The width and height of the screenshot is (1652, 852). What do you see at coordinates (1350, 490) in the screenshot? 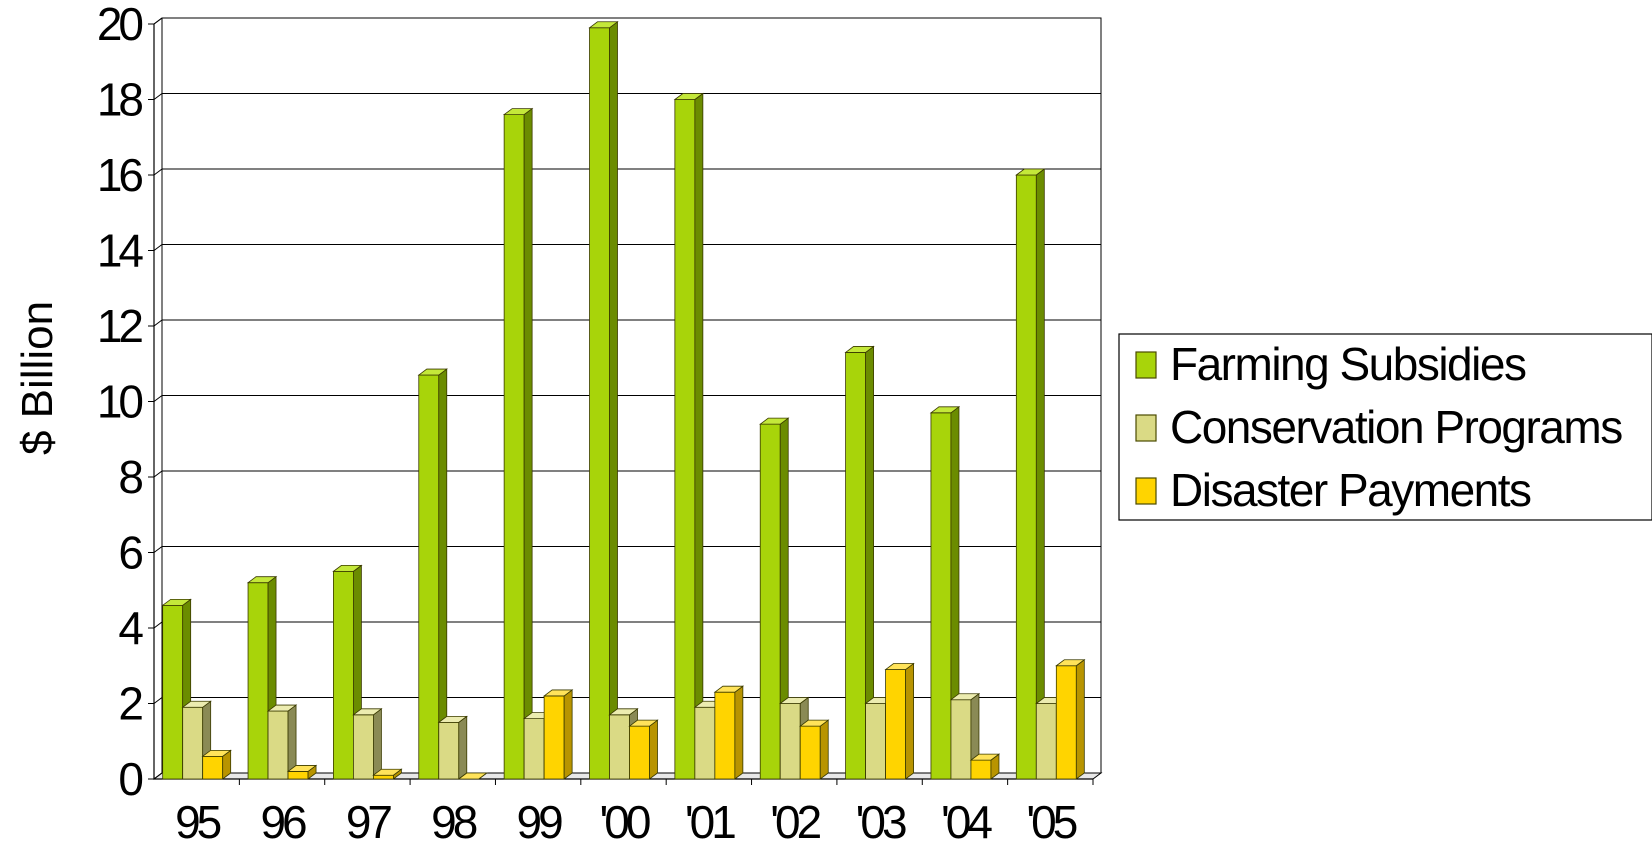
I see `legend-label: Disaster Payments` at bounding box center [1350, 490].